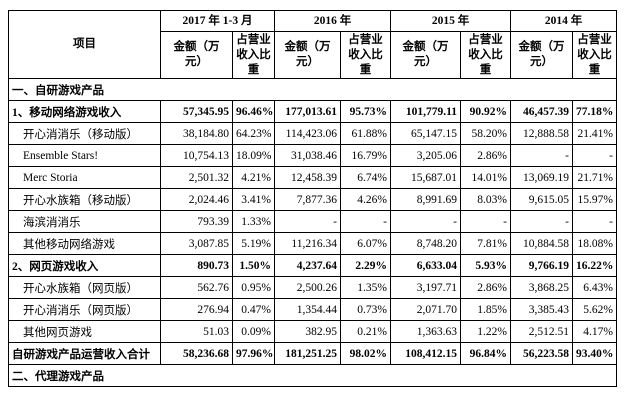 Image resolution: width=630 pixels, height=400 pixels. I want to click on share-cell: 2.29%, so click(365, 265).